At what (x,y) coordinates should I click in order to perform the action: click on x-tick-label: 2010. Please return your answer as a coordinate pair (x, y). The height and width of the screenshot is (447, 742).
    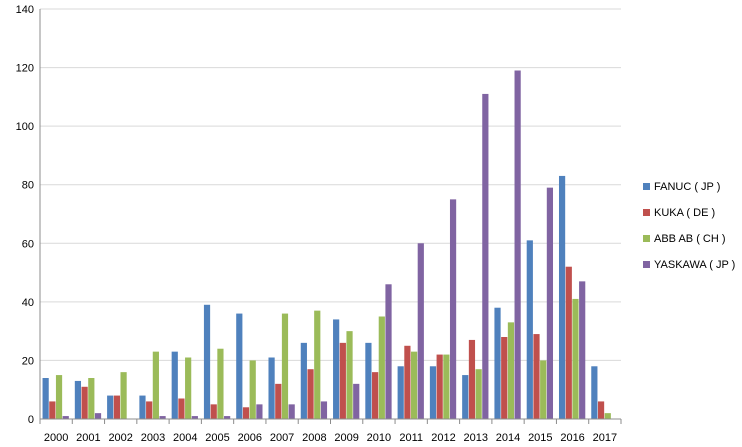
    Looking at the image, I should click on (379, 438).